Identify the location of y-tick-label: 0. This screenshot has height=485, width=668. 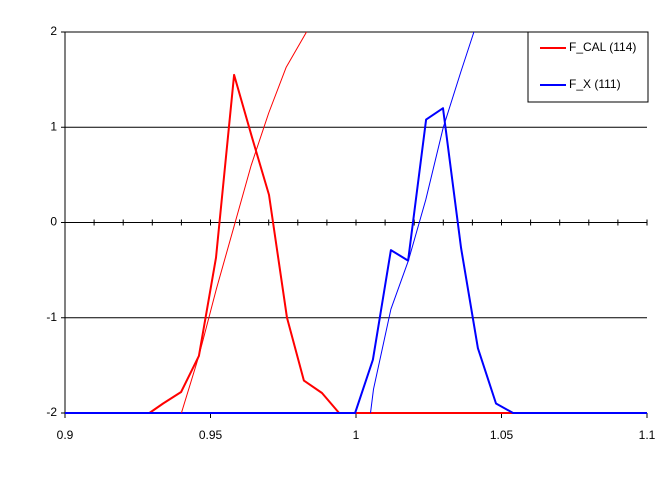
(53, 222).